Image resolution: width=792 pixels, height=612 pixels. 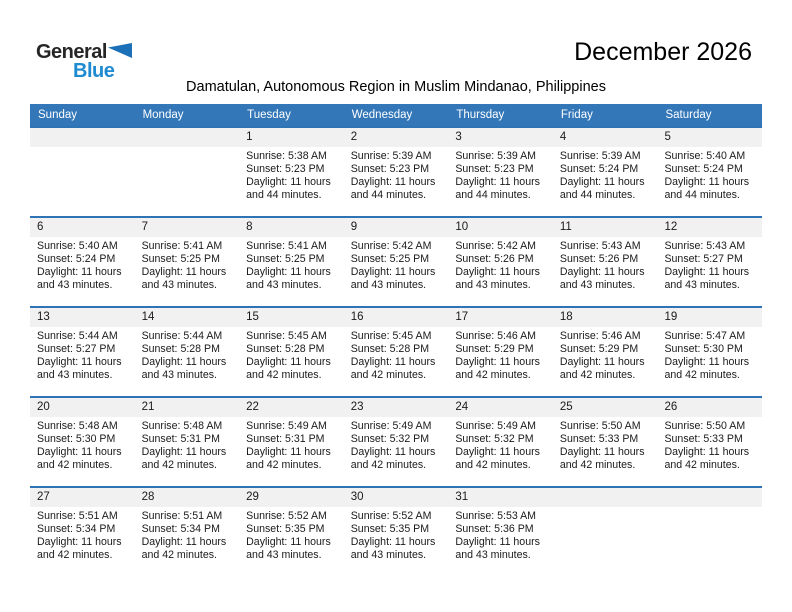 What do you see at coordinates (396, 227) in the screenshot?
I see `day-number: 9` at bounding box center [396, 227].